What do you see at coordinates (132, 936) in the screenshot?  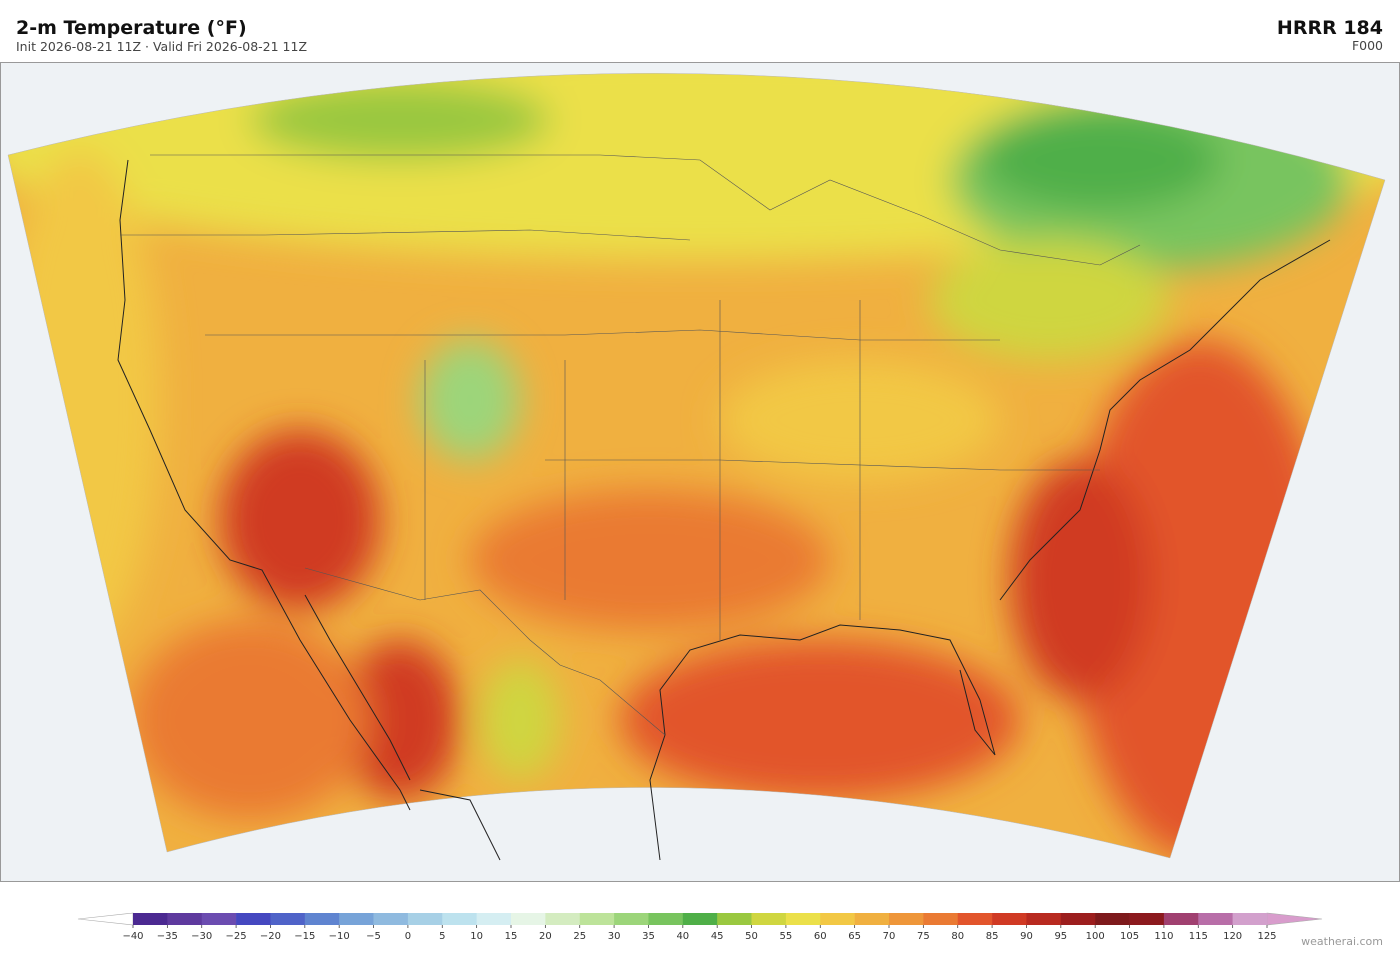 I see `colorbar-tick-label: −40` at bounding box center [132, 936].